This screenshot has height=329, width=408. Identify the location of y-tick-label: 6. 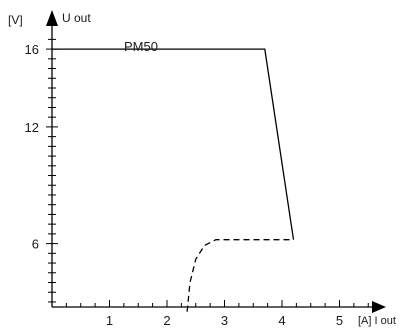
(35, 244).